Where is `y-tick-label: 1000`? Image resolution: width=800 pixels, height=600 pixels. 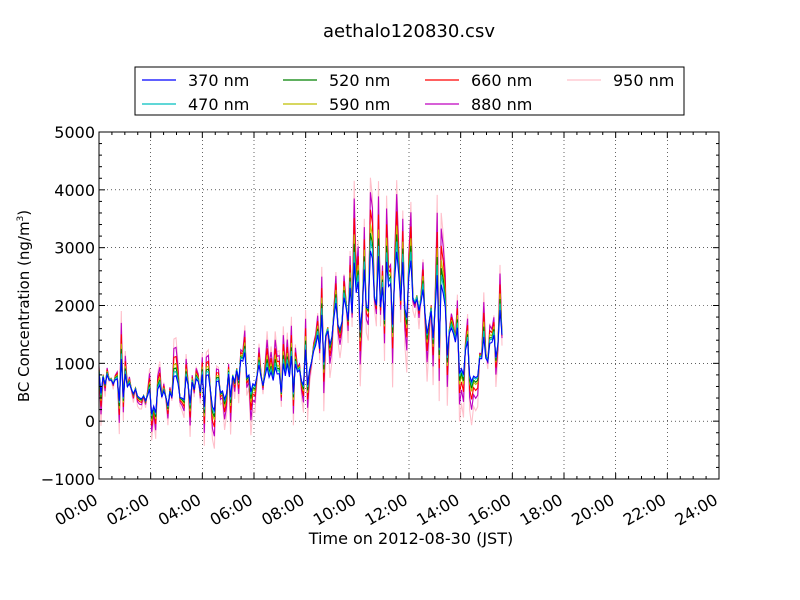
y-tick-label: 1000 is located at coordinates (74, 363).